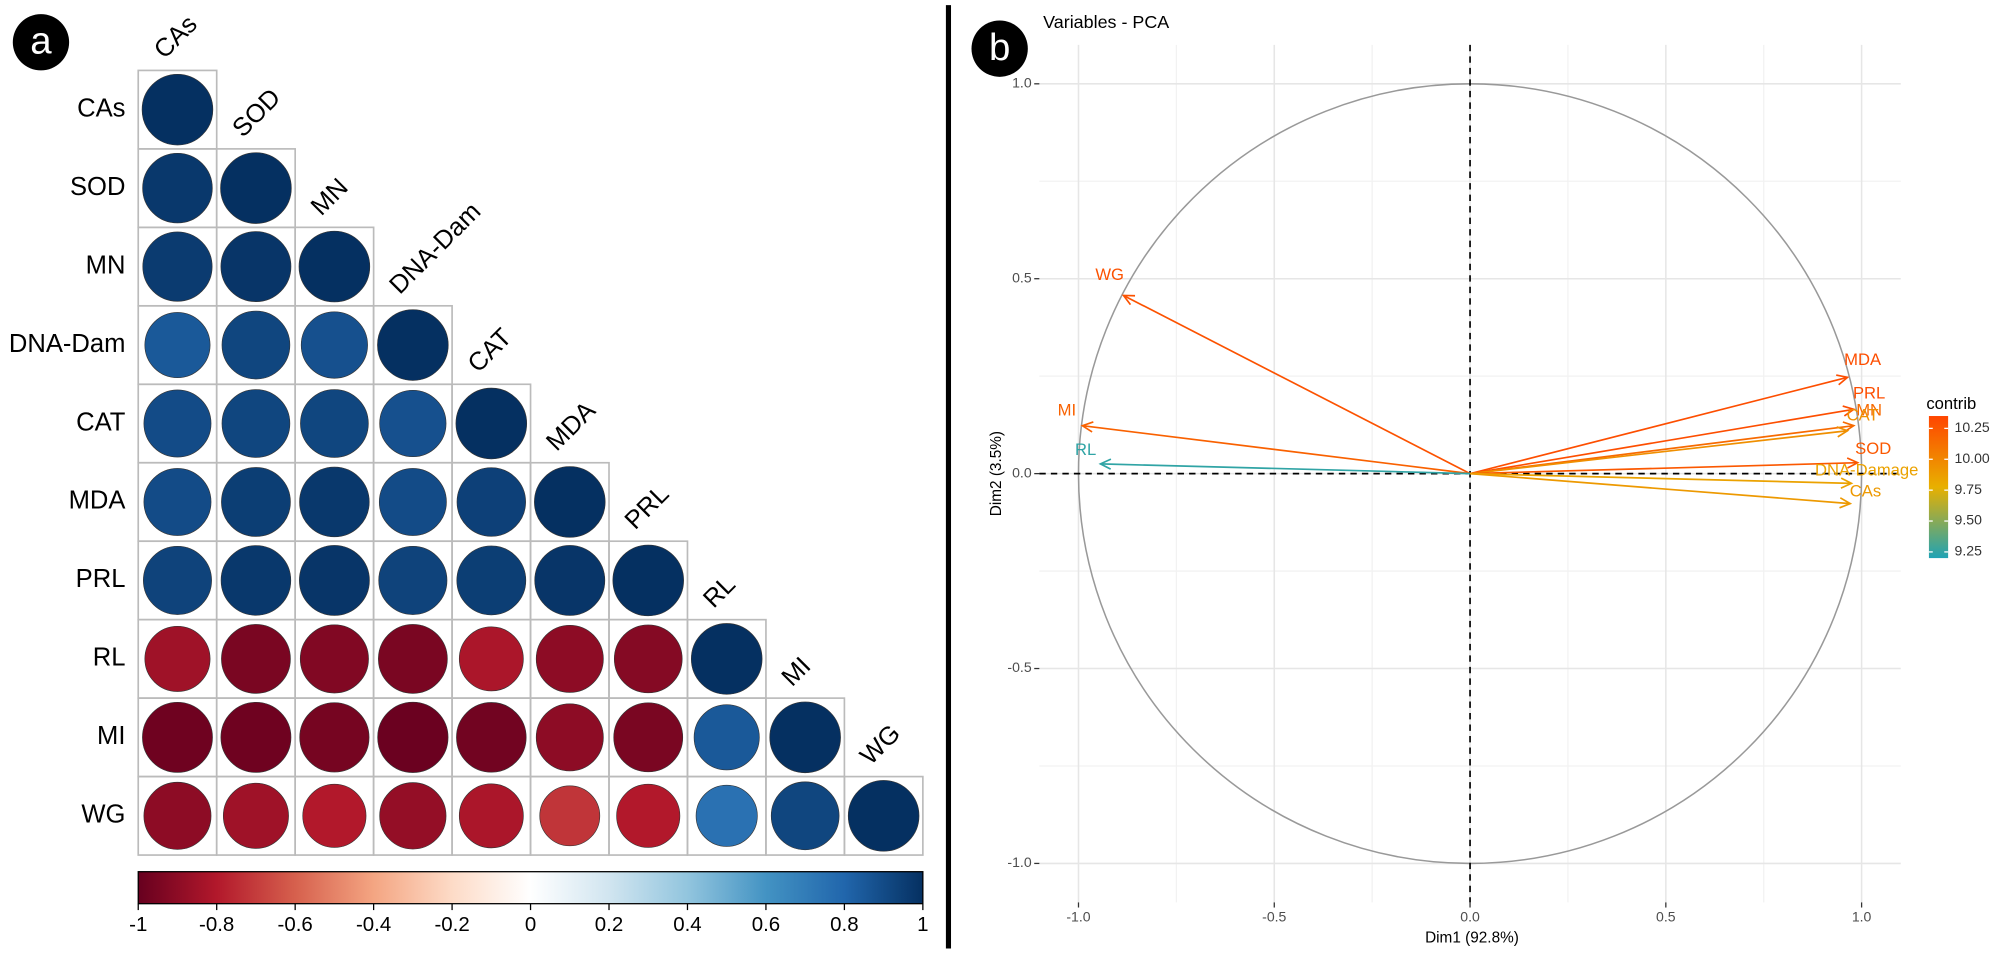 The image size is (2007, 953). What do you see at coordinates (719, 591) in the screenshot?
I see `column-label: RL` at bounding box center [719, 591].